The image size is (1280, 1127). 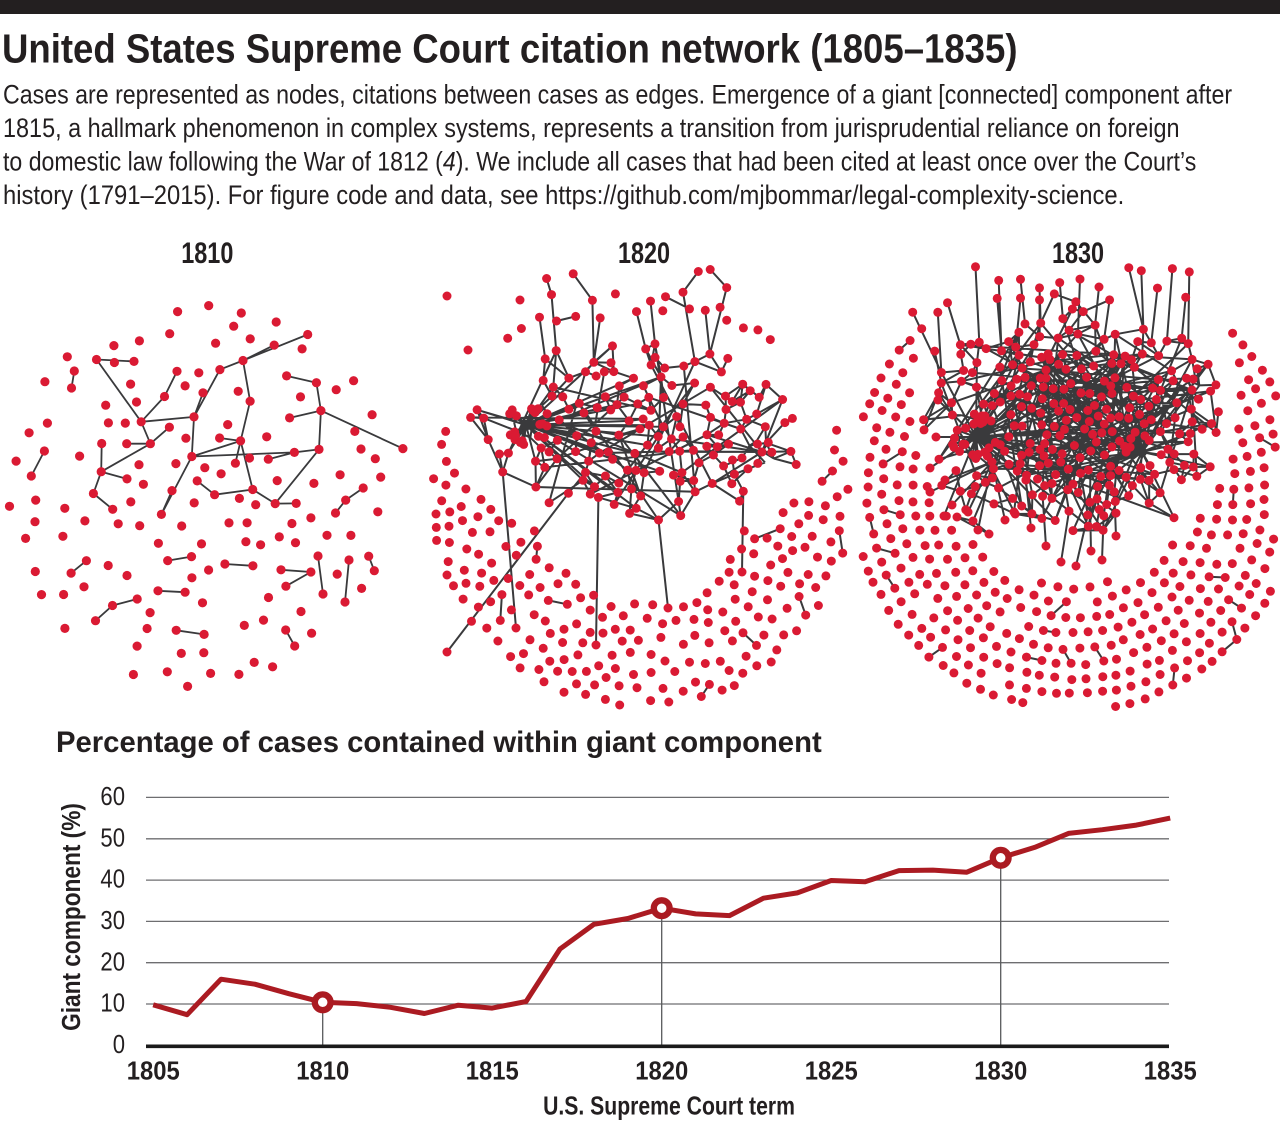 What do you see at coordinates (112, 1003) in the screenshot?
I see `svg-text: 10` at bounding box center [112, 1003].